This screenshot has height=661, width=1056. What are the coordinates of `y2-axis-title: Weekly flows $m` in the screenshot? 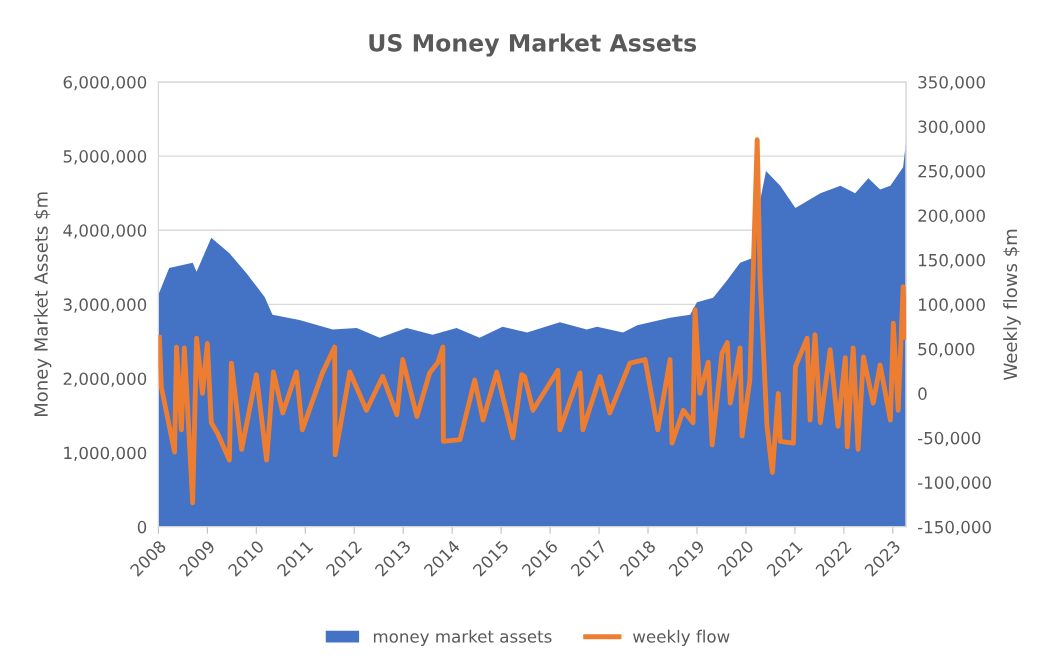 It's located at (1012, 304).